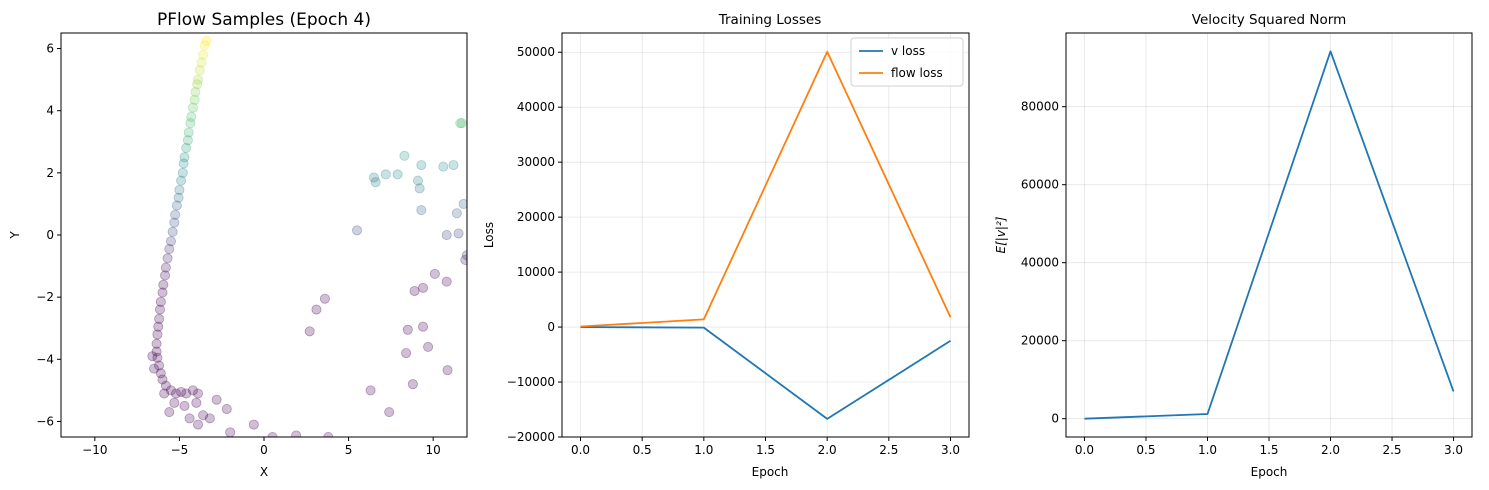  What do you see at coordinates (536, 272) in the screenshot?
I see `y-tick-label: 10000` at bounding box center [536, 272].